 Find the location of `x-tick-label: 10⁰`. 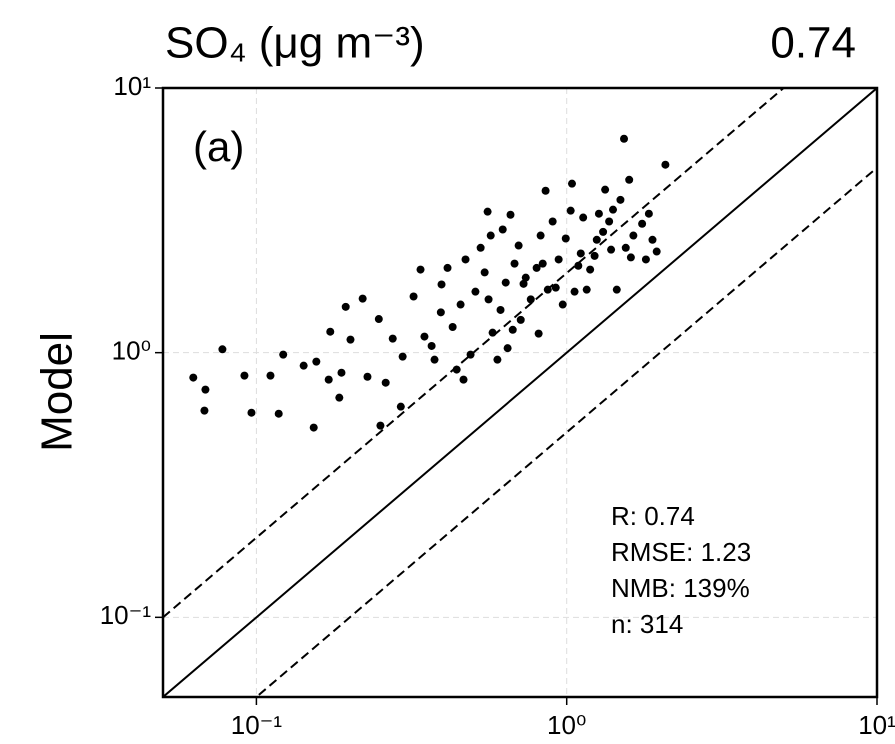

x-tick-label: 10⁰ is located at coordinates (566, 725).